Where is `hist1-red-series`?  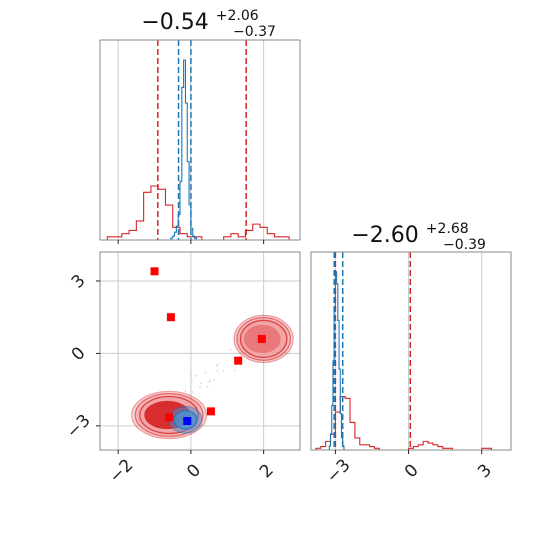
hist1-red-series is located at coordinates (198, 212).